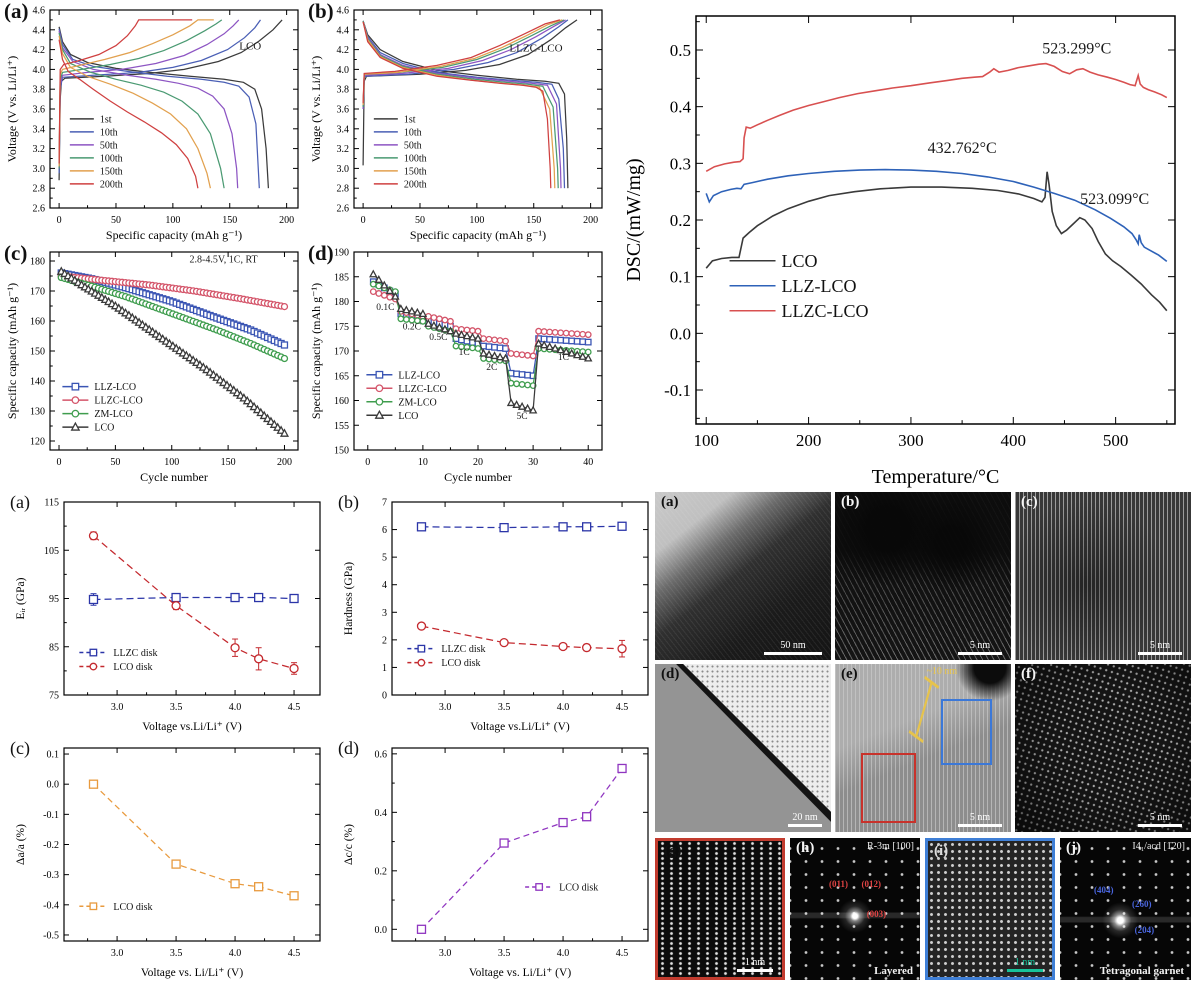 This screenshot has height=982, width=1191. What do you see at coordinates (520, 727) in the screenshot?
I see `svg-text: Voltage vs.Li/Li⁺ (V)` at bounding box center [520, 727].